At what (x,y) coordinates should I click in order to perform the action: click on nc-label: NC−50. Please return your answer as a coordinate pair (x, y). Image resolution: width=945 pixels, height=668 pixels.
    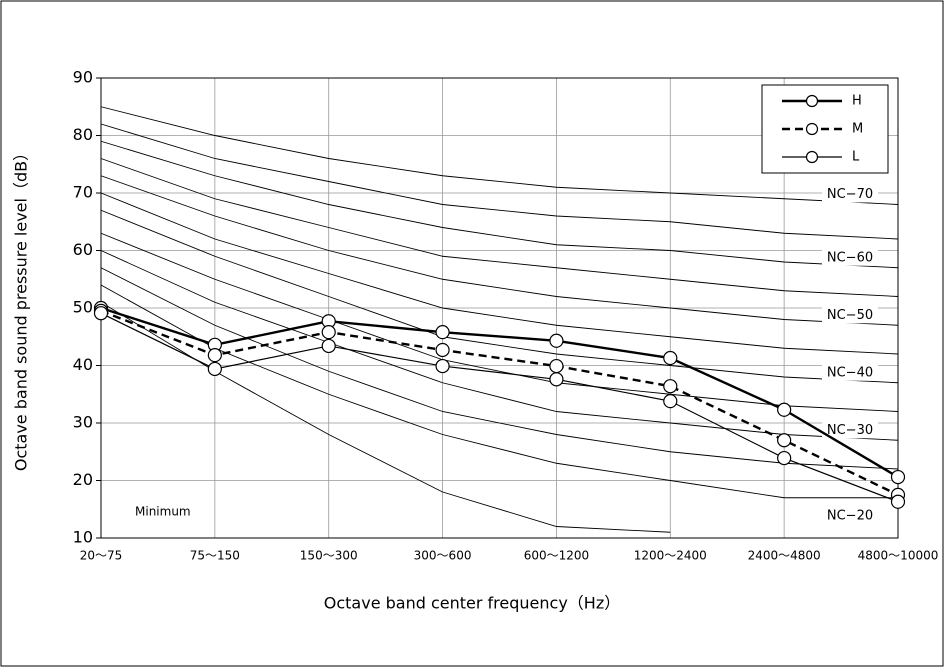
    Looking at the image, I should click on (850, 315).